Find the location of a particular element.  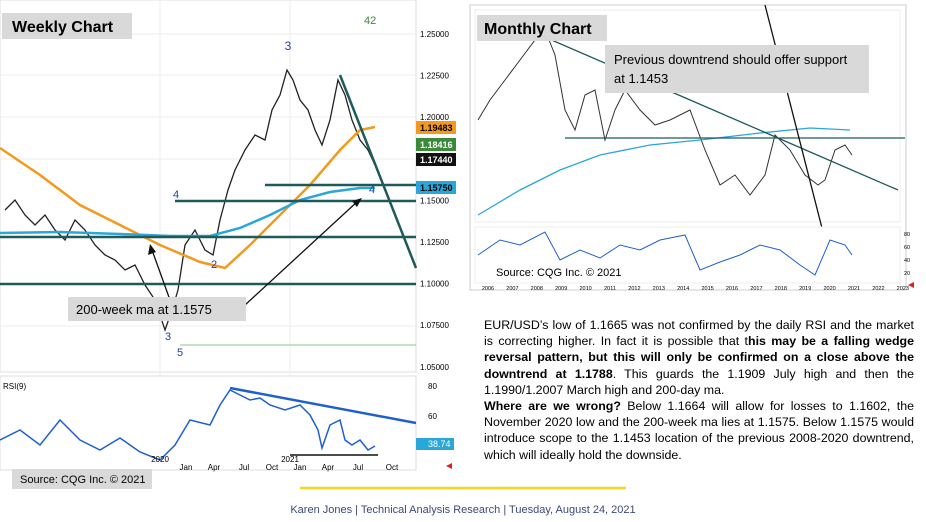

price-tag: 1.19483 is located at coordinates (436, 128).